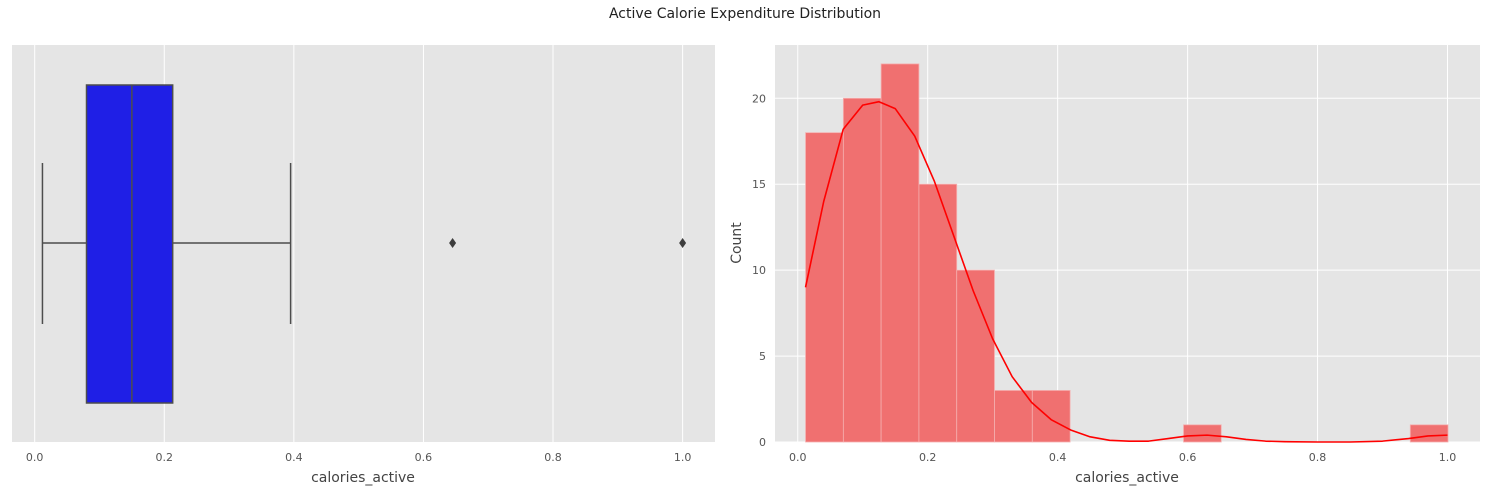  What do you see at coordinates (165, 457) in the screenshot?
I see `boxplot-x-tick-label: 0.2` at bounding box center [165, 457].